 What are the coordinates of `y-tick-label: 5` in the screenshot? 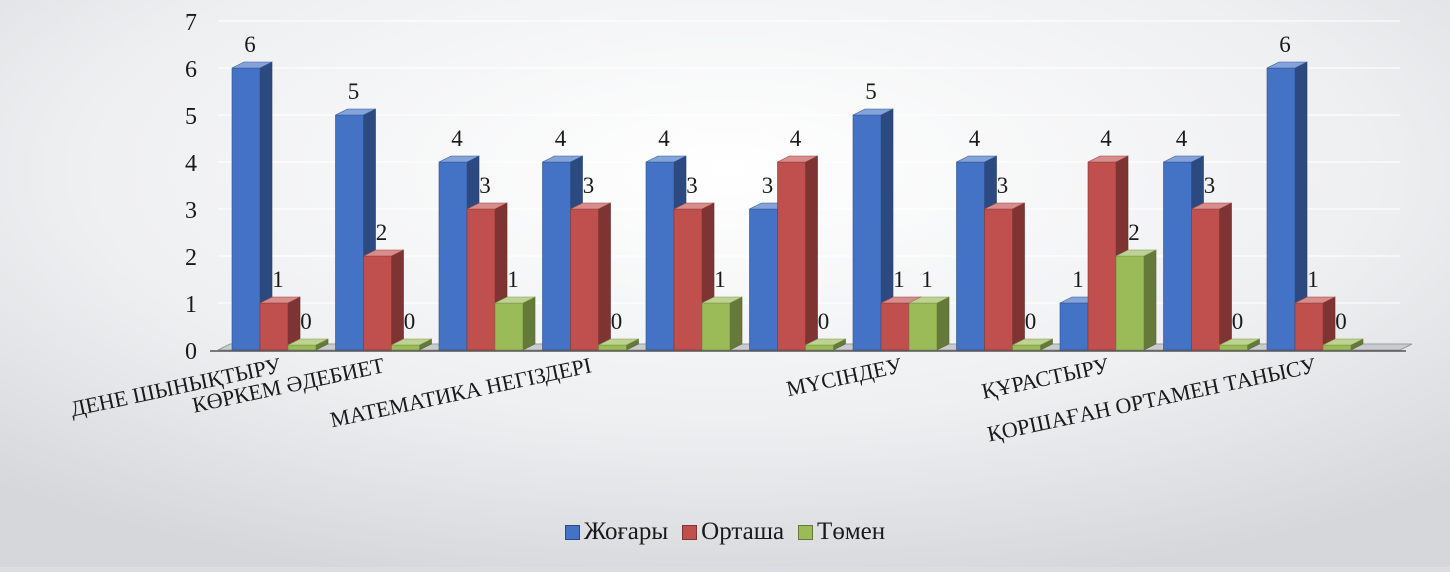 It's located at (191, 117).